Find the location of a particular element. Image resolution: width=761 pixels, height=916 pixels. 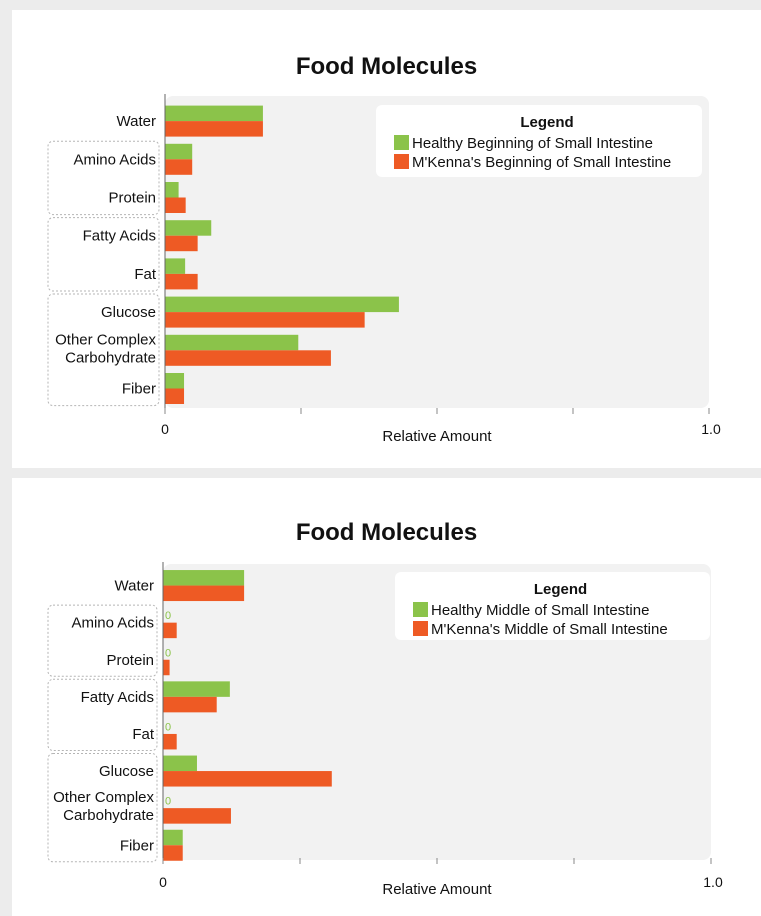

legend-entry: Healthy Beginning of Small Intestine is located at coordinates (532, 143).